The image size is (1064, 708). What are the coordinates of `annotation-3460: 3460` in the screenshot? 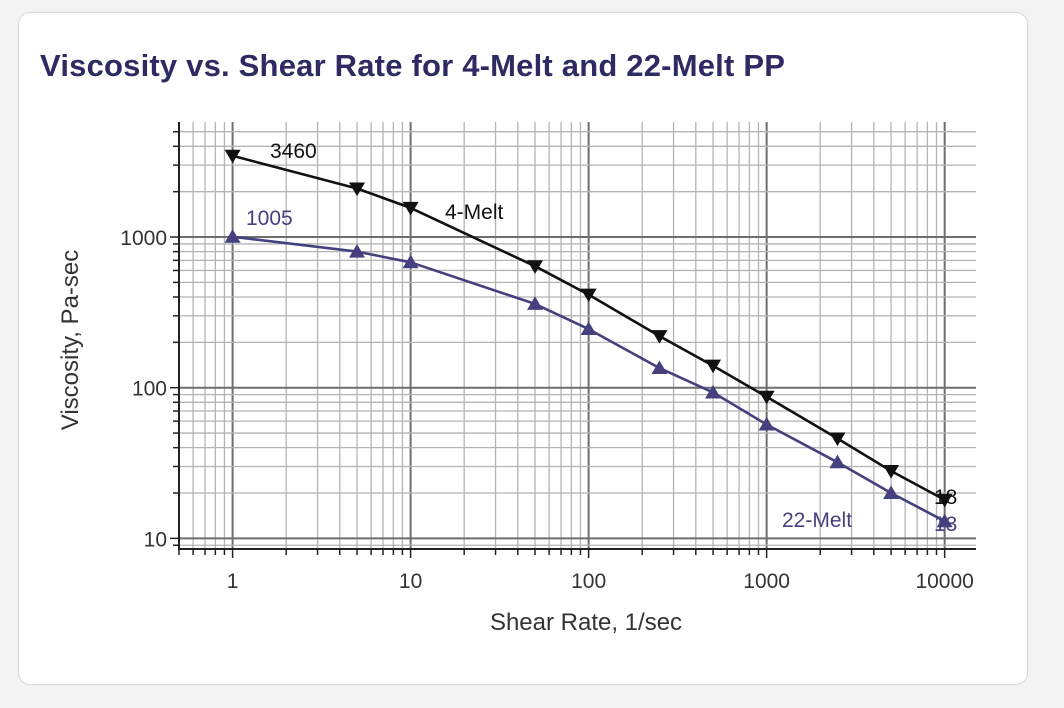 It's located at (293, 151).